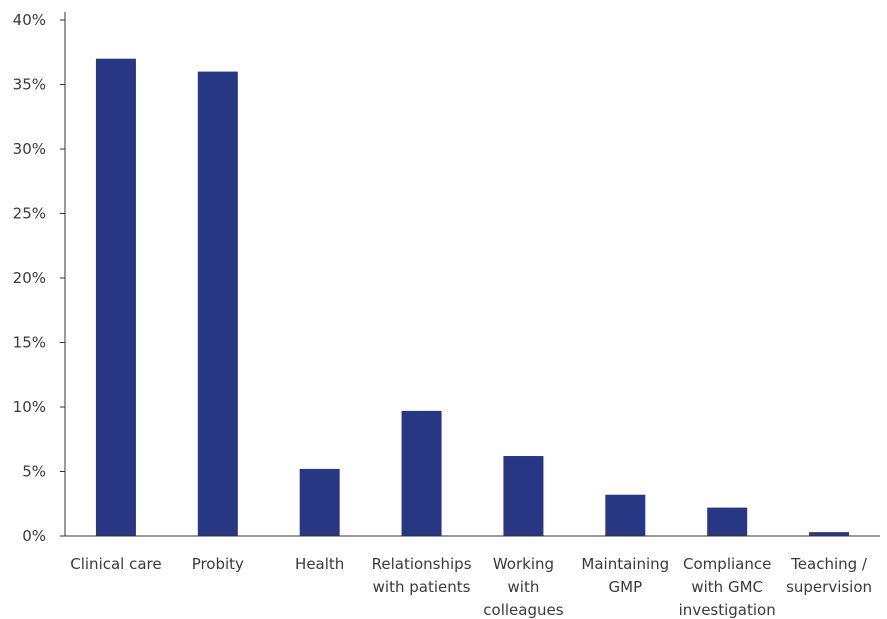 The width and height of the screenshot is (887, 619). What do you see at coordinates (625, 564) in the screenshot?
I see `x-category-label-line: Maintaining` at bounding box center [625, 564].